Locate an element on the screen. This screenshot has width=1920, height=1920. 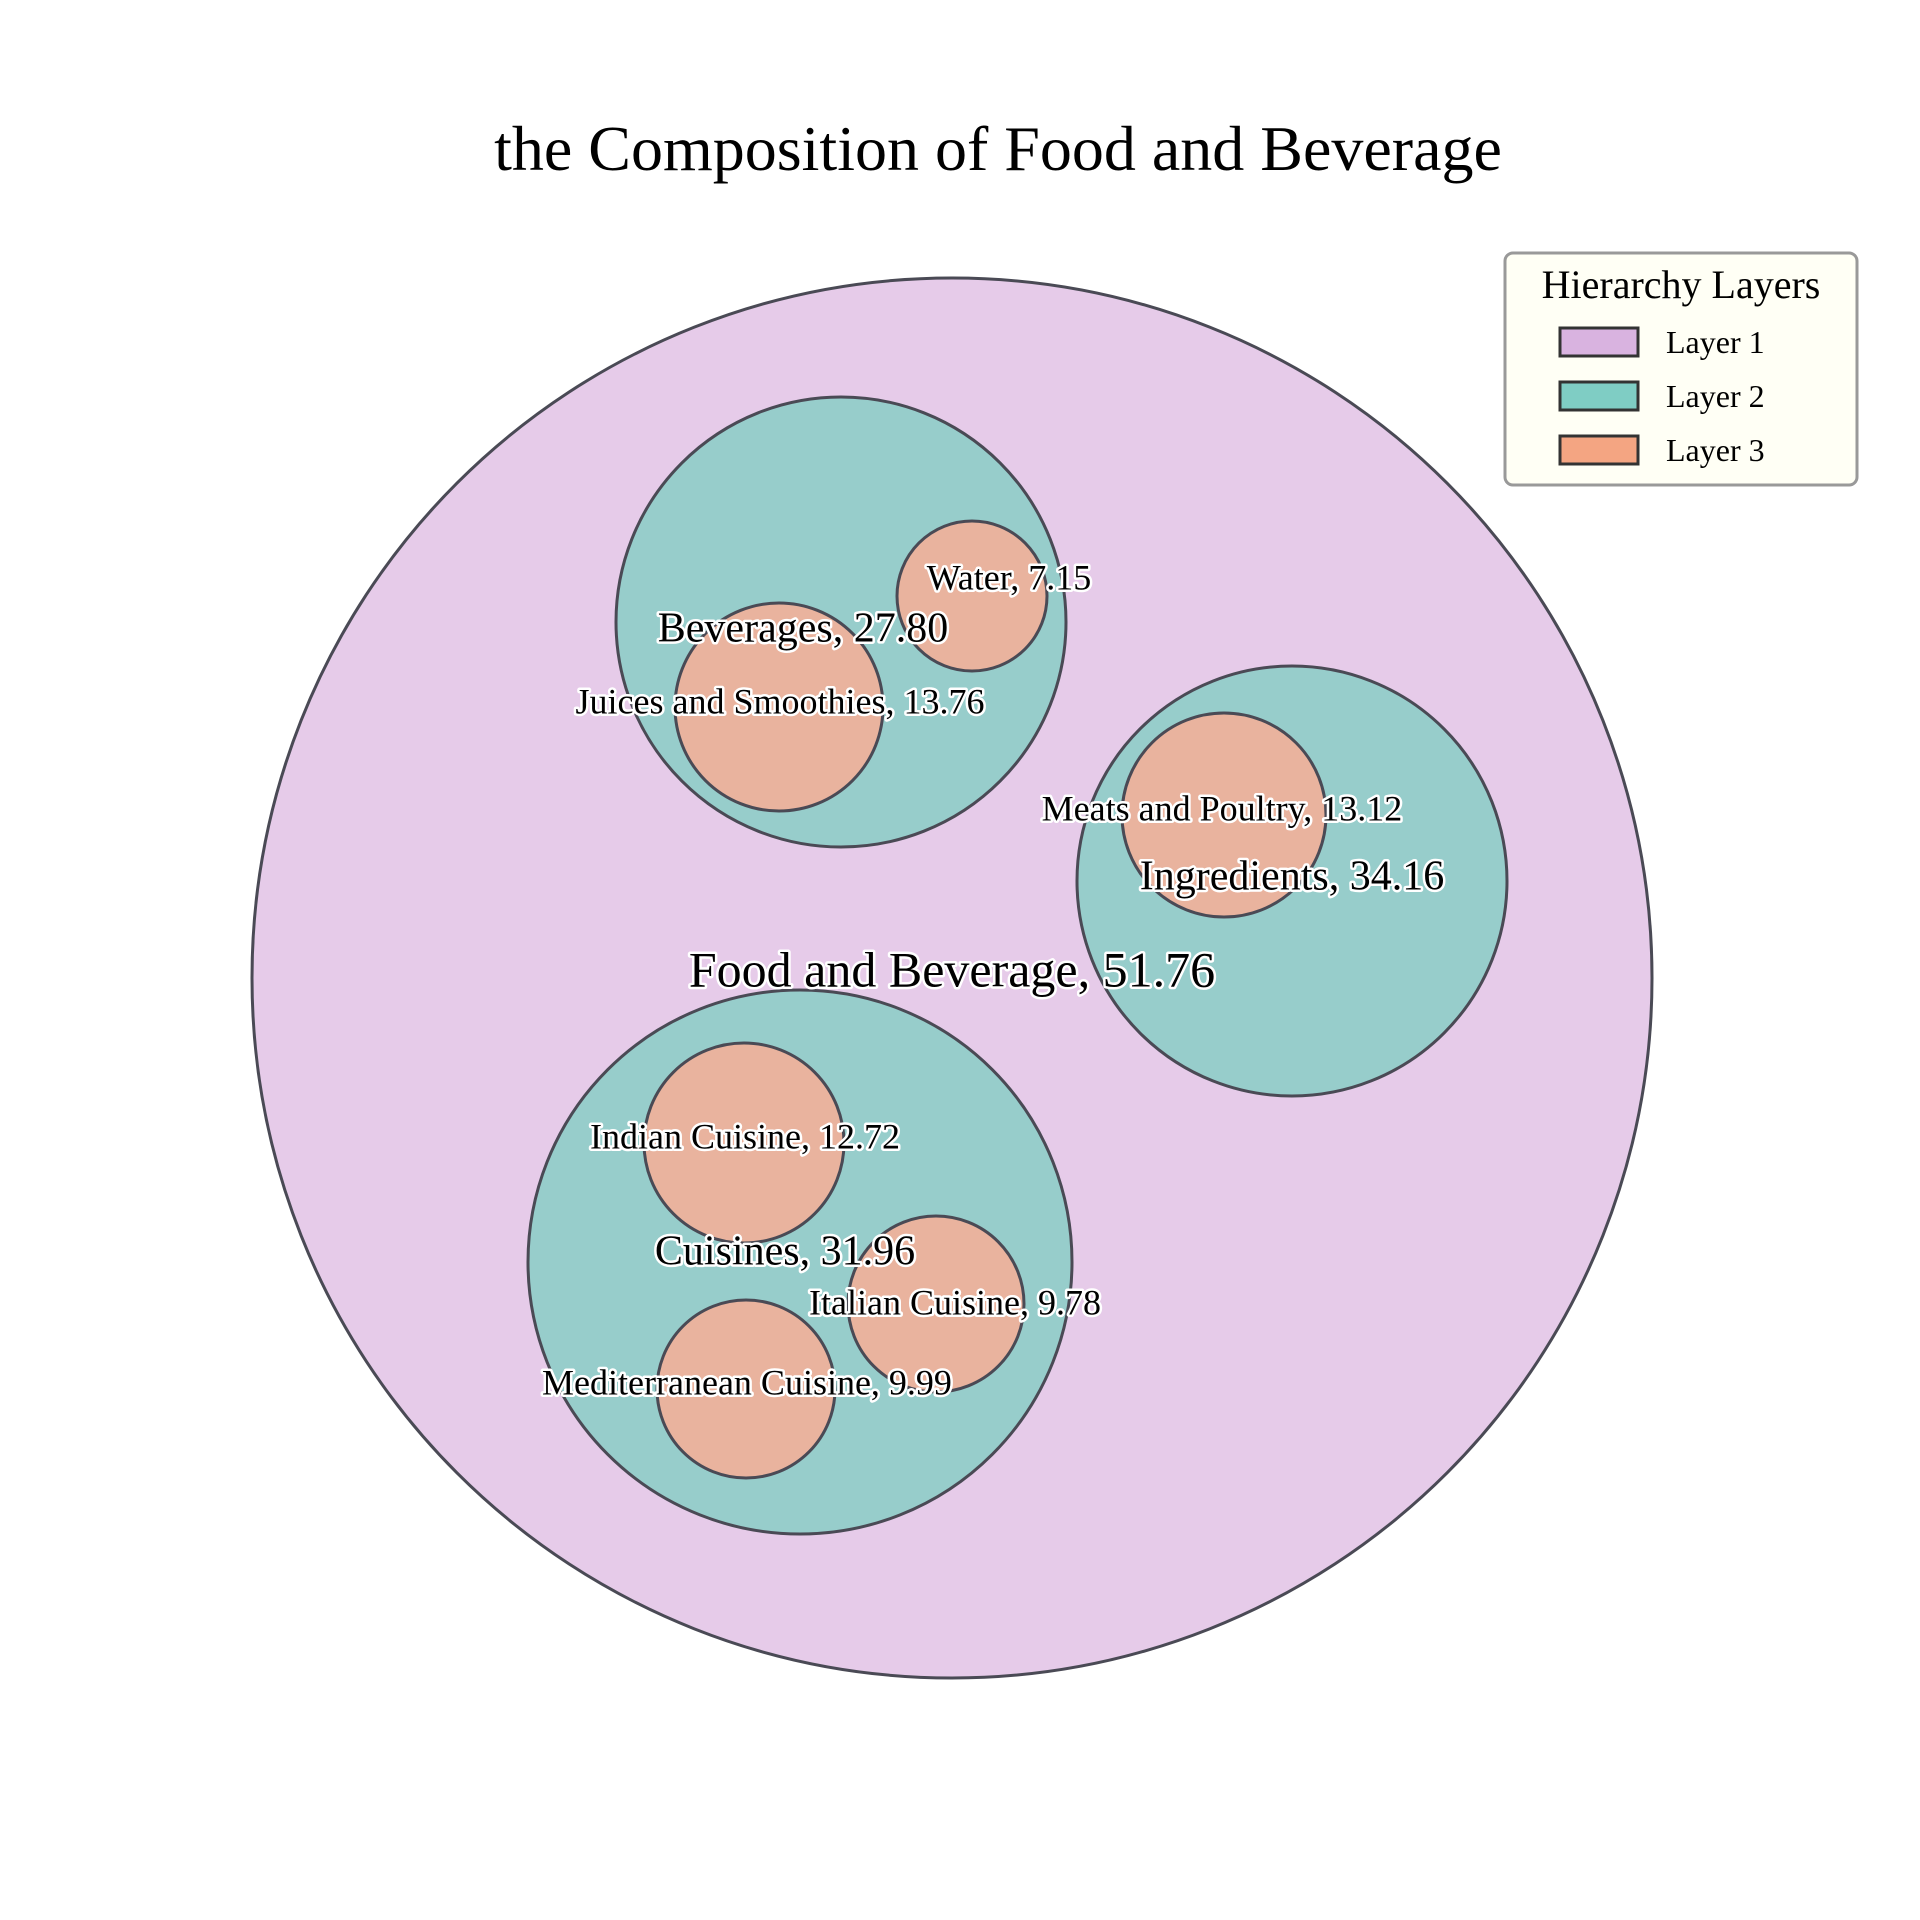
legend: Hierarchy Layers Layer 1 Layer 2 Layer 3 is located at coordinates (1681, 369).